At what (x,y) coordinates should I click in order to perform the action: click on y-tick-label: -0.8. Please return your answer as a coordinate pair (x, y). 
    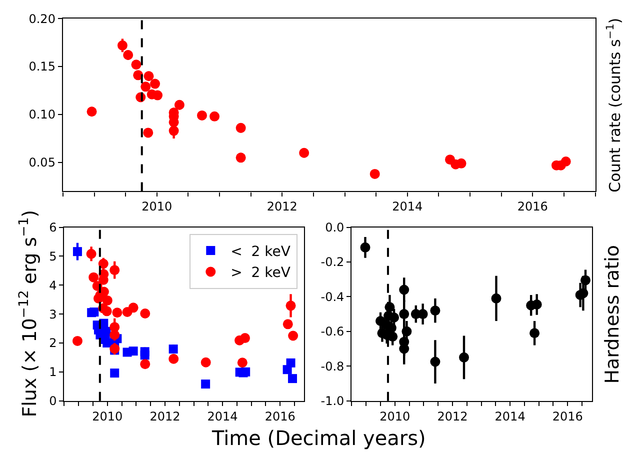
    Looking at the image, I should click on (332, 366).